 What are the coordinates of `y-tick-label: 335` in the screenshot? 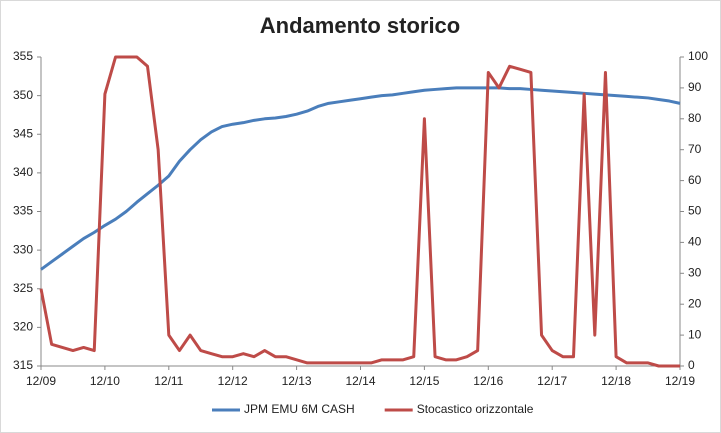 It's located at (23, 211).